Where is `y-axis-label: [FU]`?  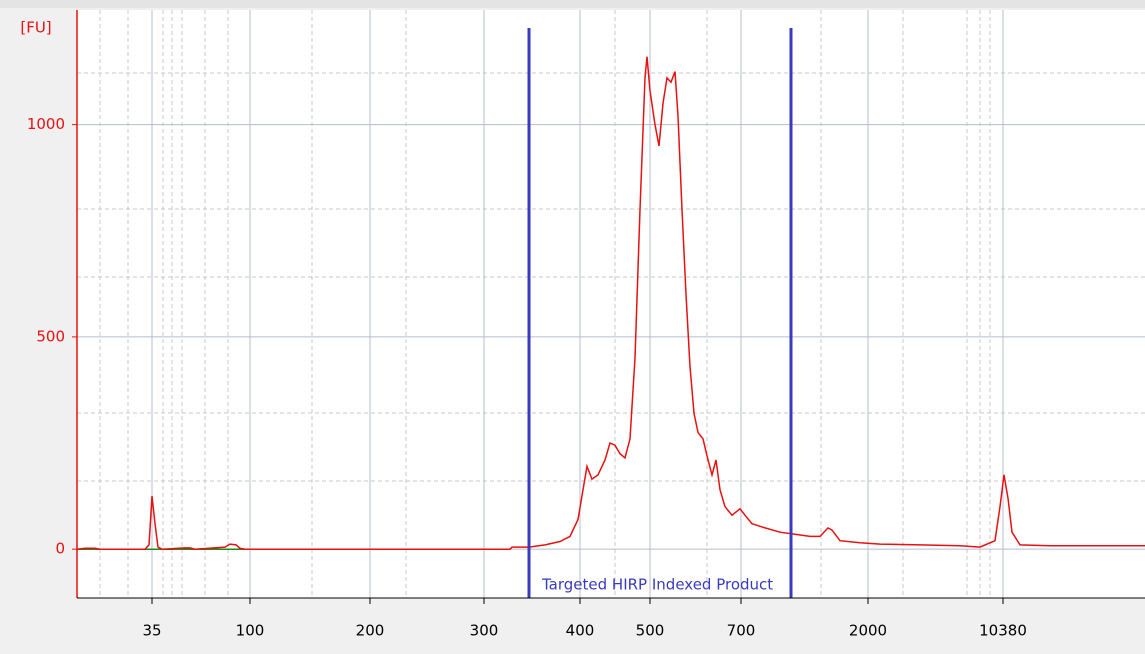 y-axis-label: [FU] is located at coordinates (35, 28).